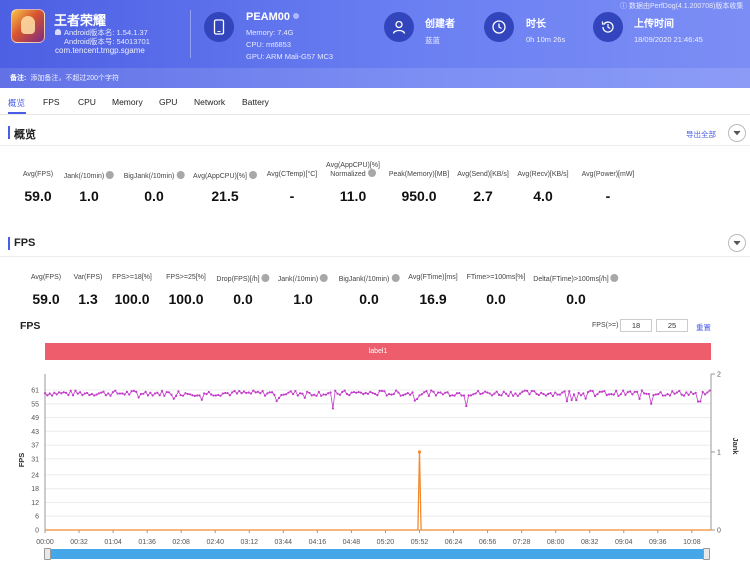  Describe the element at coordinates (375, 78) in the screenshot. I see `note-bar: 备注: 添加备注，不超过200个字符` at that location.